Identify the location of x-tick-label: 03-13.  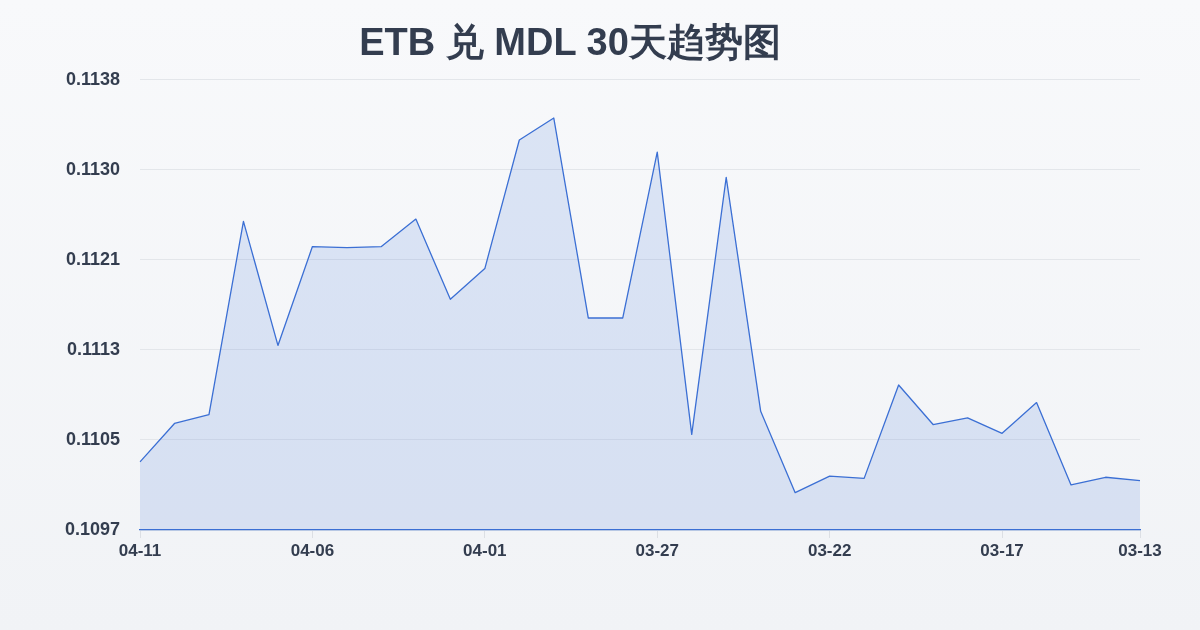
(1140, 550).